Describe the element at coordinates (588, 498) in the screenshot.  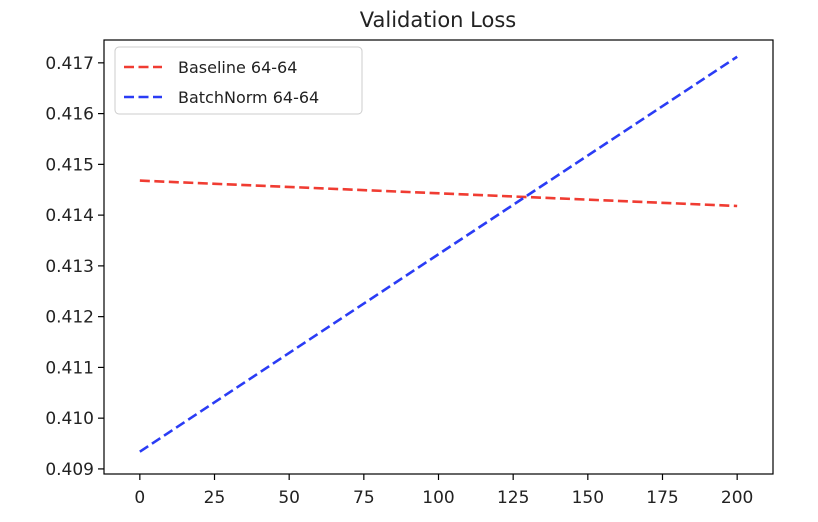
I see `x-tick-label: 150` at that location.